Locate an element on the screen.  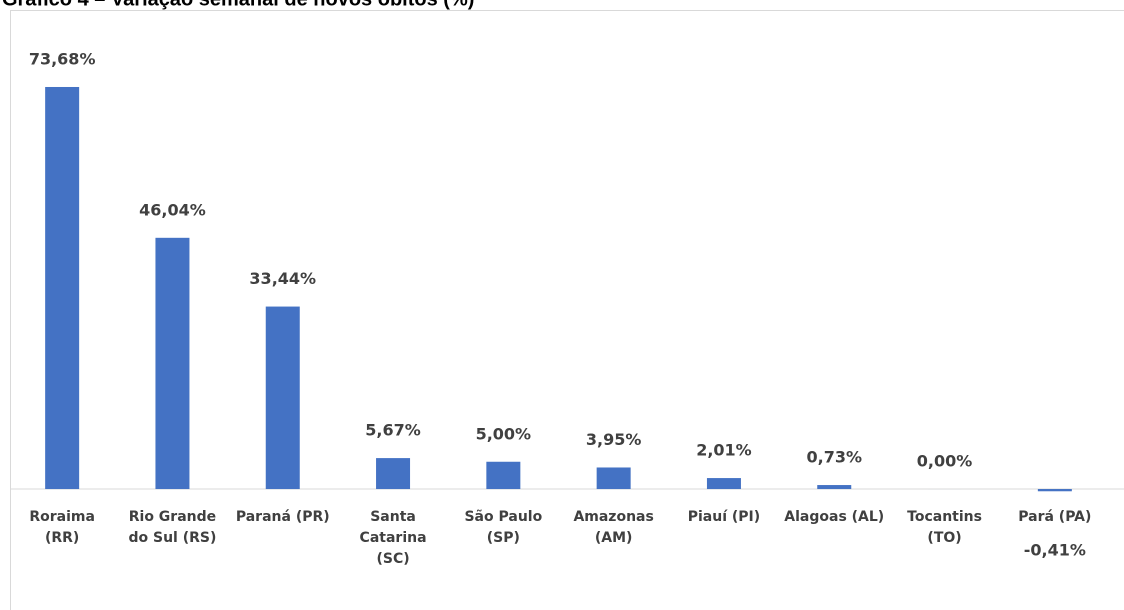
data-label: 73,68% is located at coordinates (62, 58).